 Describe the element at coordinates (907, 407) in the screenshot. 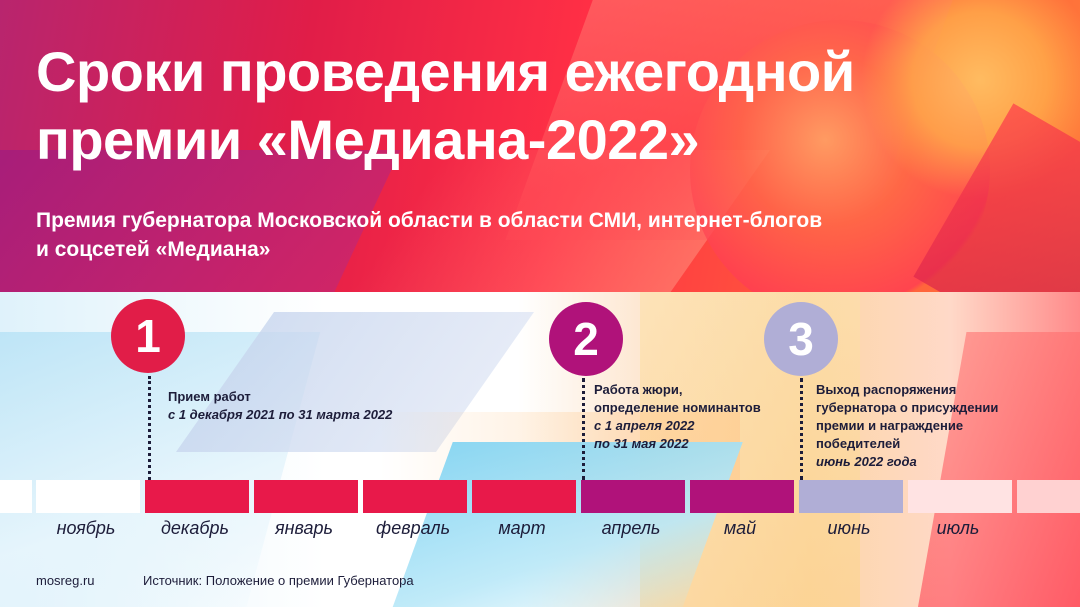

I see `step-3-line: губернатора о присуждении` at that location.